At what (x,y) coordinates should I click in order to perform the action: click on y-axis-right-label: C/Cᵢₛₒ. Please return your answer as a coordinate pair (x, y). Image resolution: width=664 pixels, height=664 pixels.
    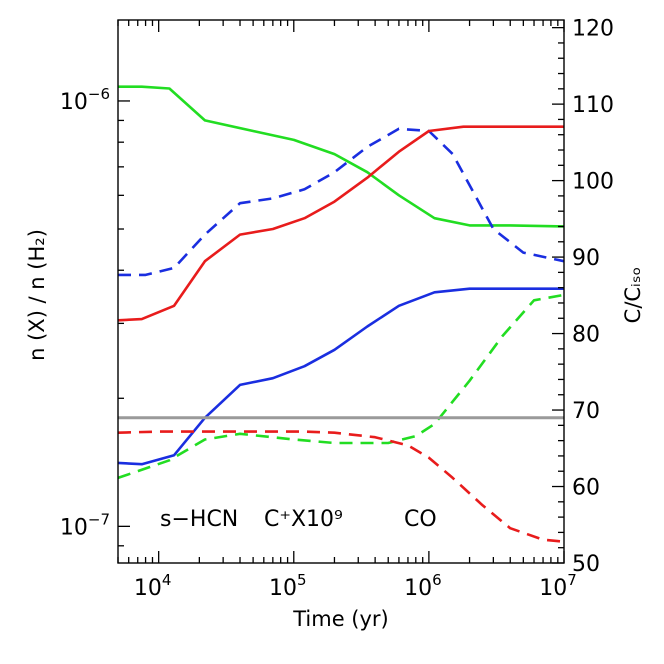
    Looking at the image, I should click on (633, 295).